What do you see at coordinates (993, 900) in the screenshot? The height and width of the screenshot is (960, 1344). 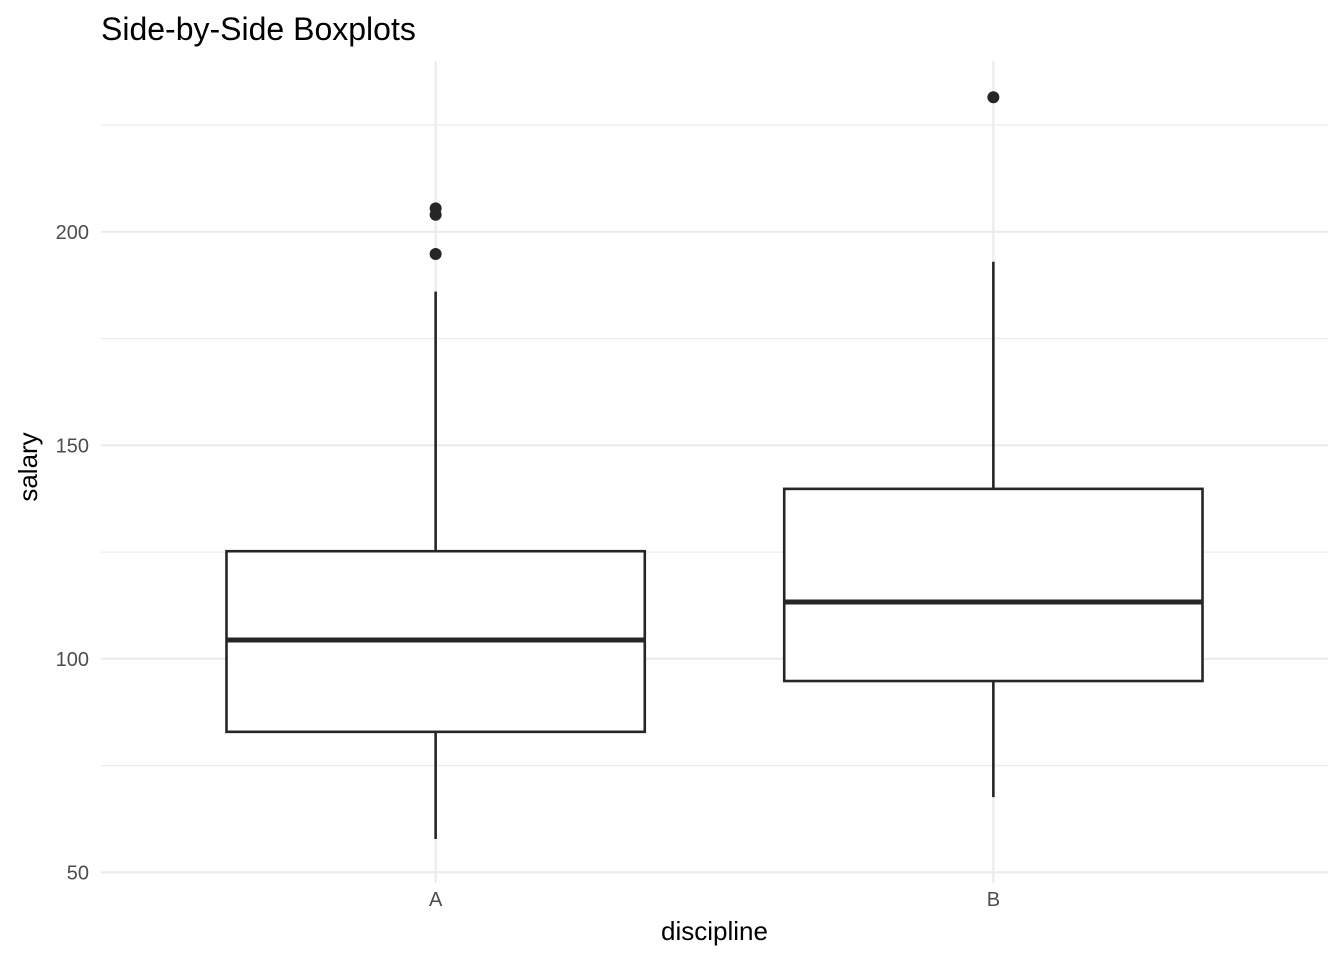 I see `x-tick-label: B` at bounding box center [993, 900].